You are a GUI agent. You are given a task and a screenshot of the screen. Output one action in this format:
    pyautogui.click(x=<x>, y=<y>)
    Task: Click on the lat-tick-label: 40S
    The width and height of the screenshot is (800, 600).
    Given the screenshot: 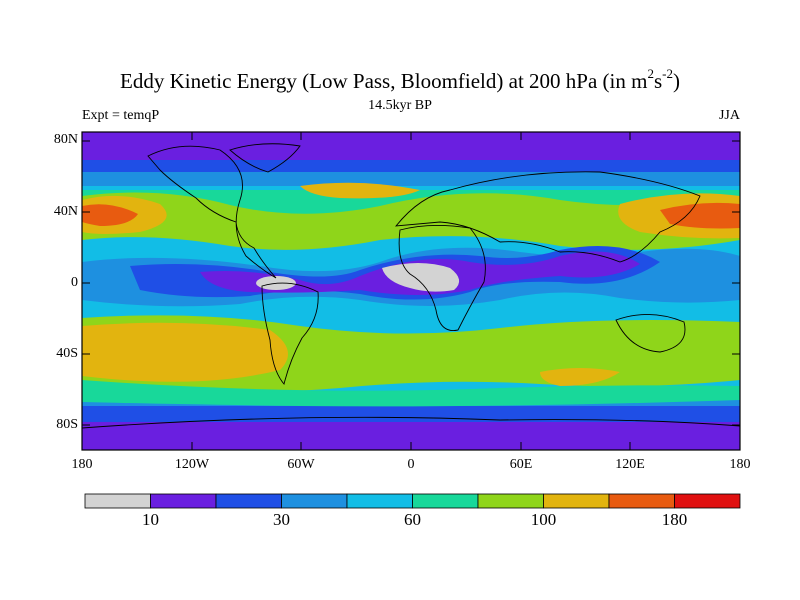 What is the action you would take?
    pyautogui.click(x=67, y=353)
    